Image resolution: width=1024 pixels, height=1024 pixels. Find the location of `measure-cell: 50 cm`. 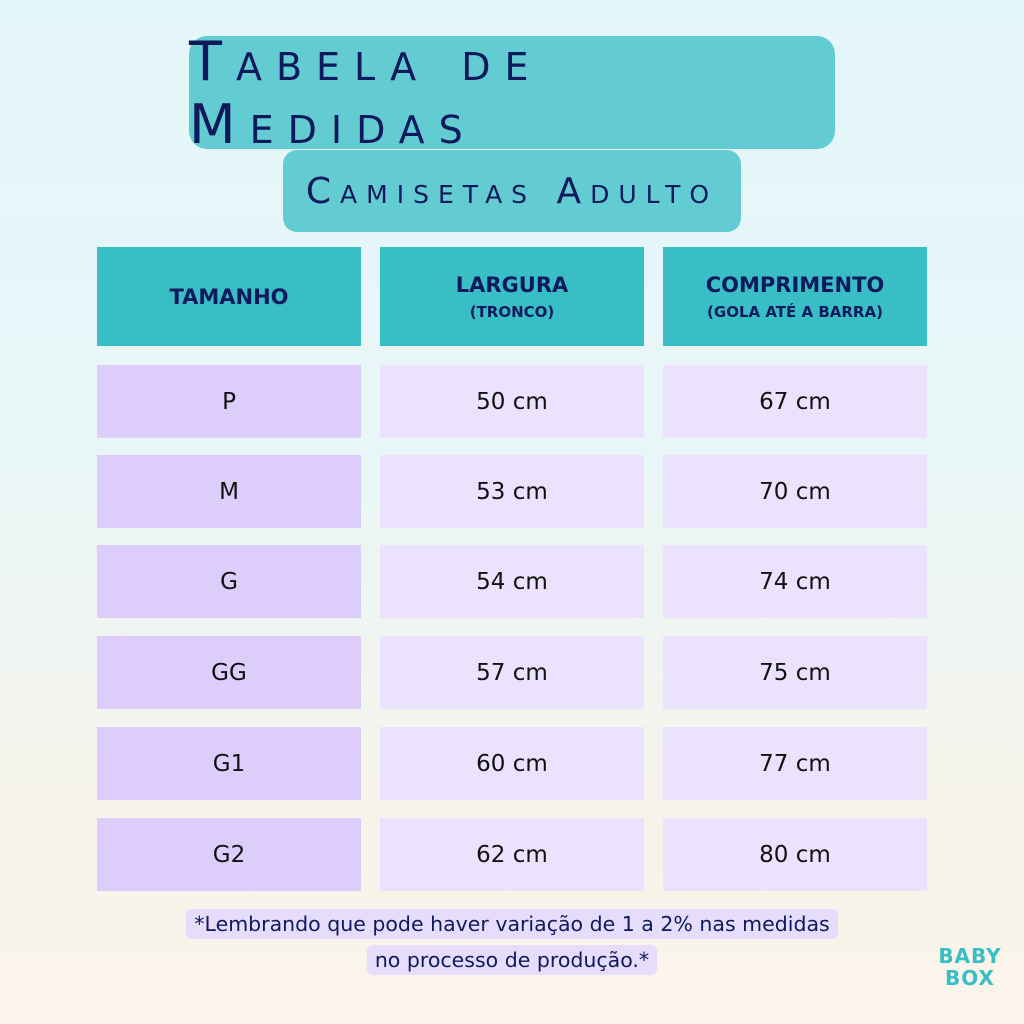

measure-cell: 50 cm is located at coordinates (512, 401).